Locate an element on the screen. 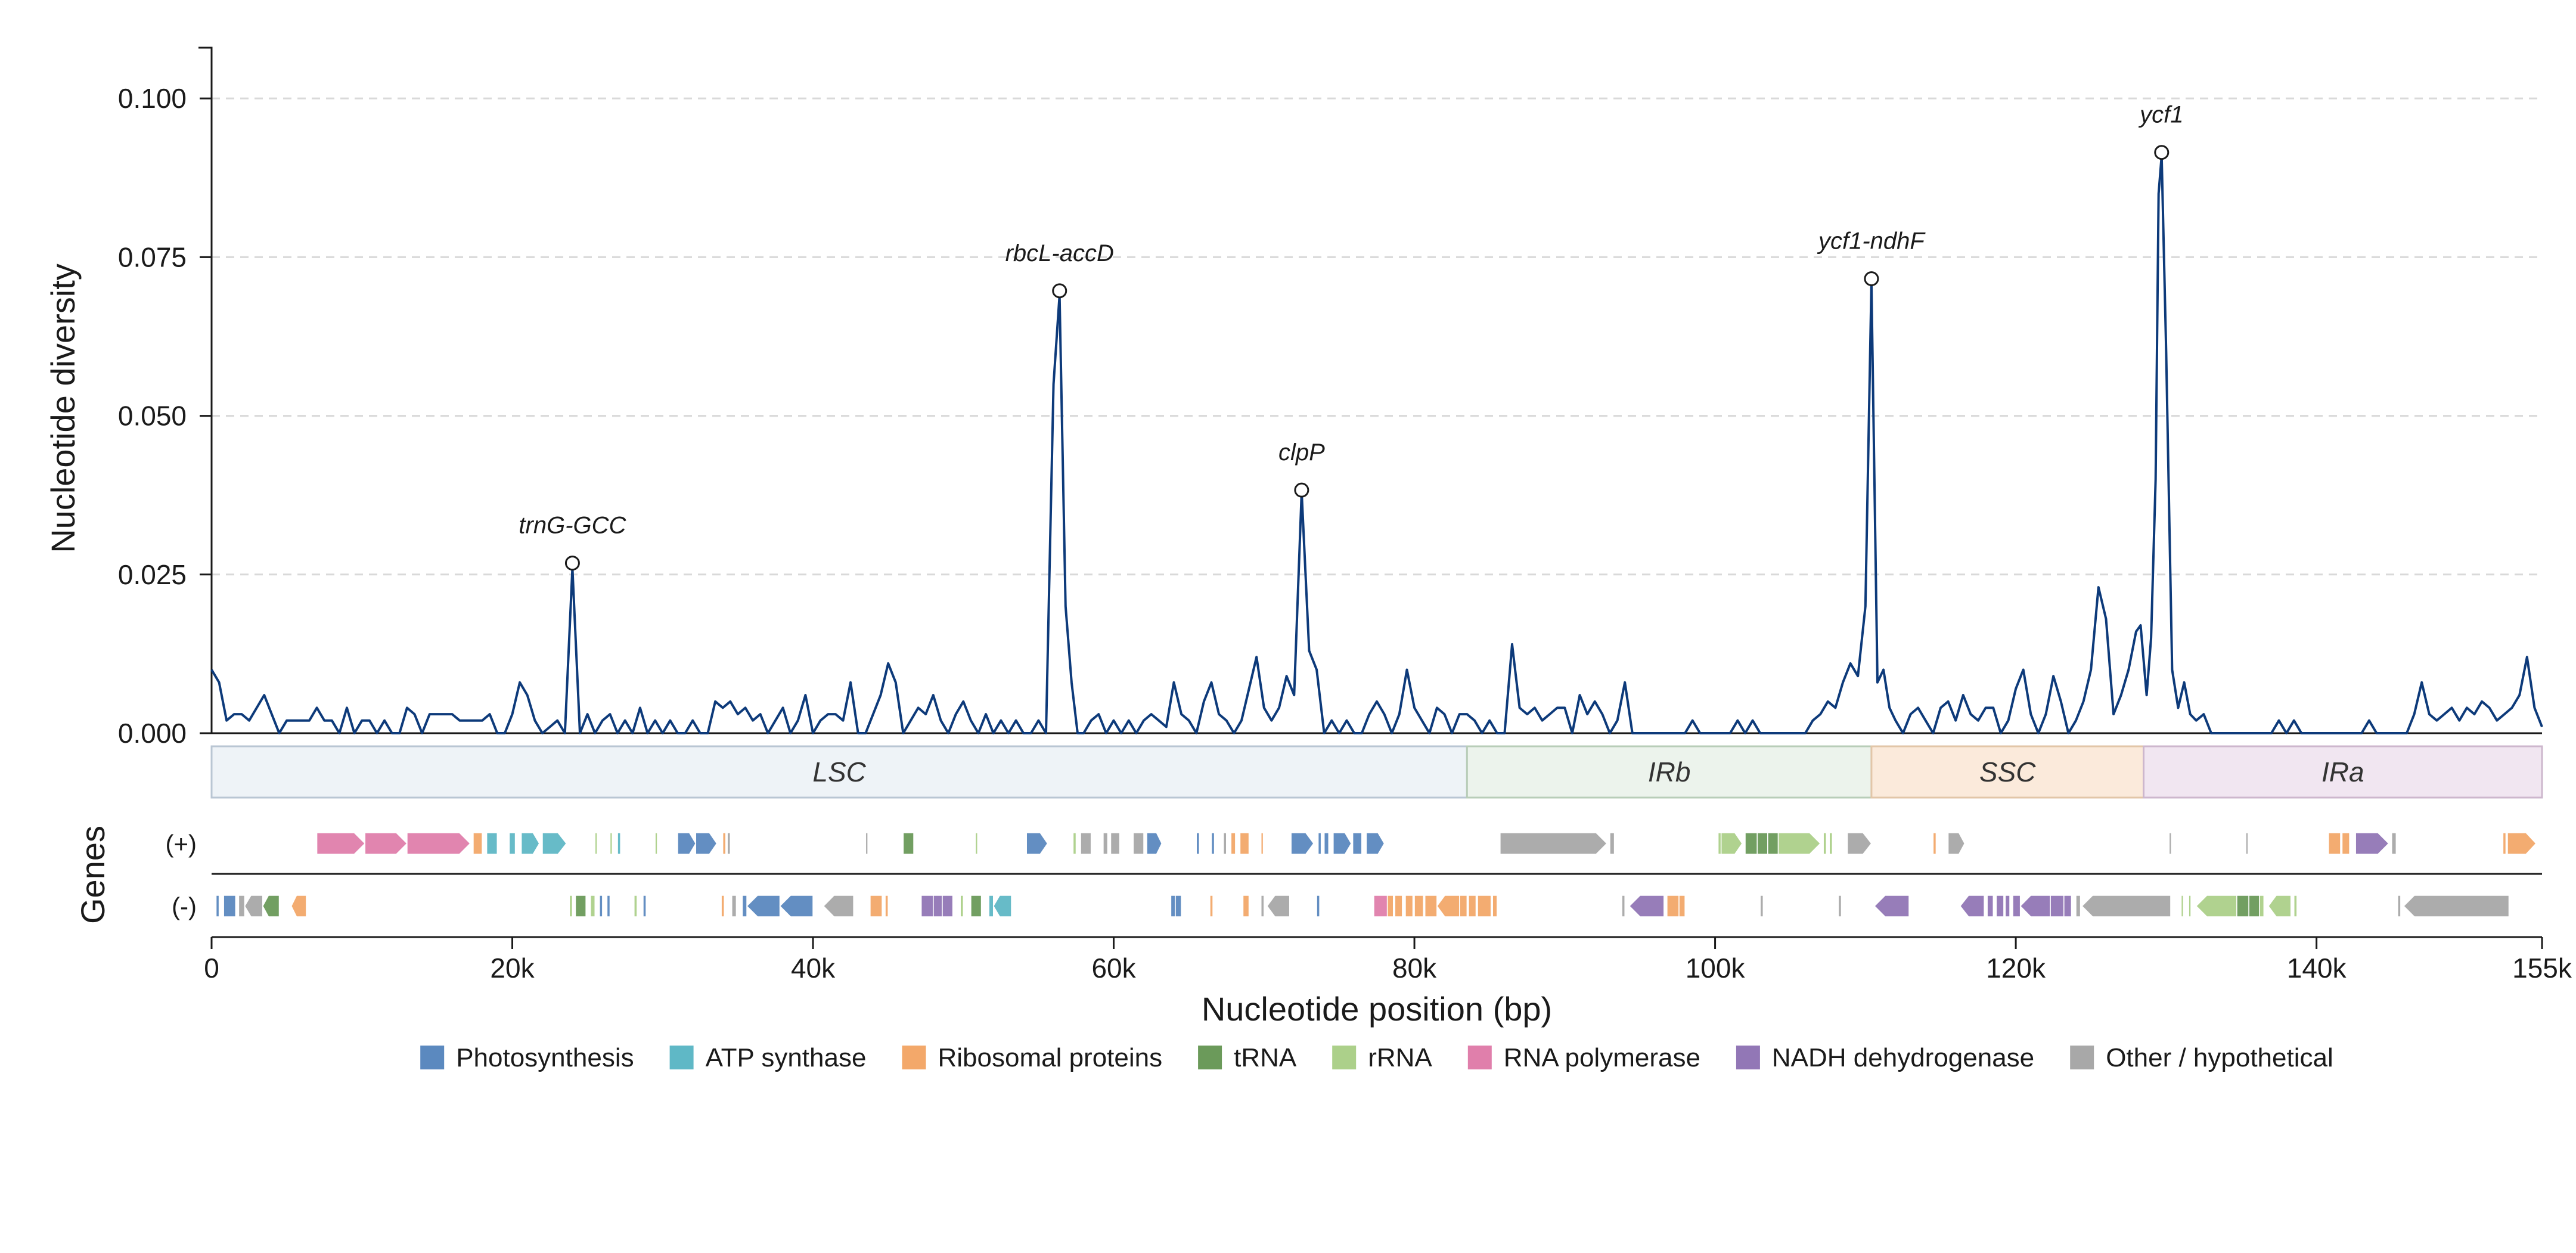 The height and width of the screenshot is (1253, 2576). strand-label-minus: (-) is located at coordinates (185, 906).